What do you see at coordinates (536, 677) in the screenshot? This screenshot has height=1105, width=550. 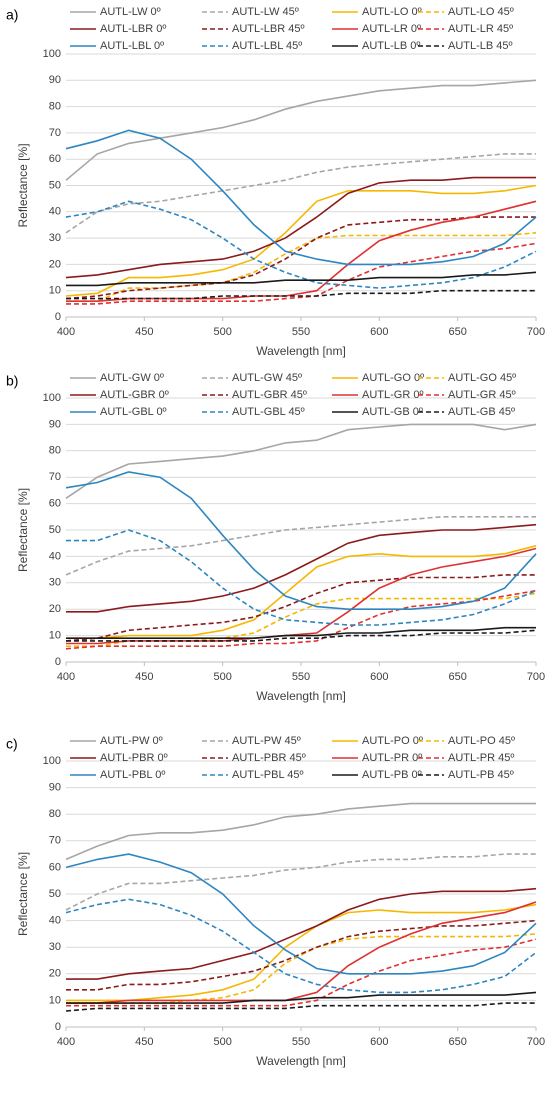 I see `x-tick-label: 700` at bounding box center [536, 677].